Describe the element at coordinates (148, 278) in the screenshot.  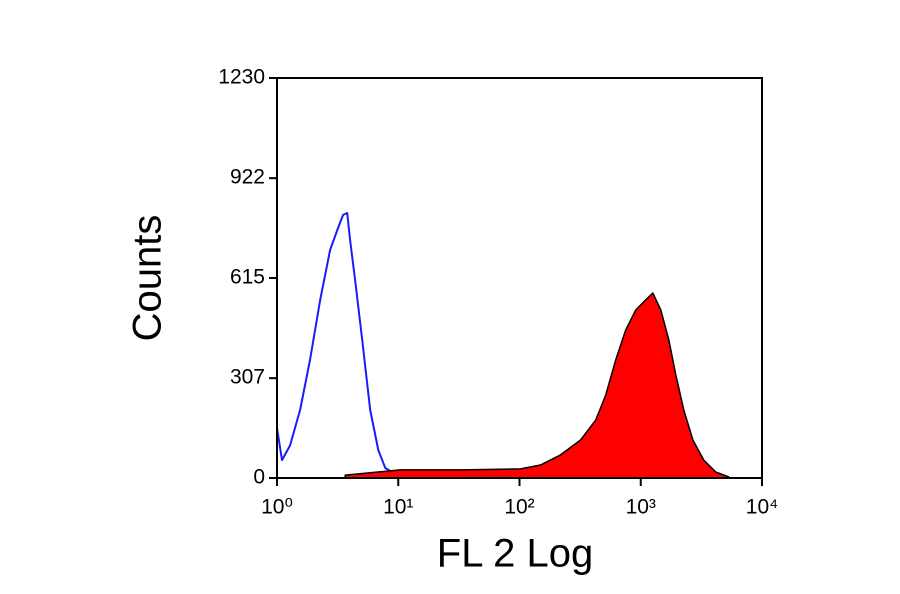
I see `y-axis-label: Counts` at that location.